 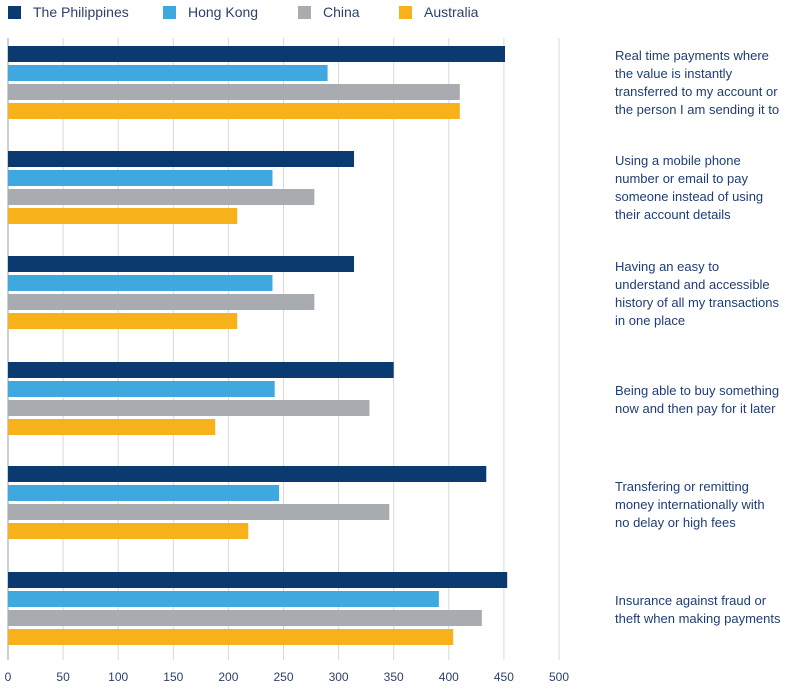 I want to click on legend-item-philippines: The Philippines, so click(x=73, y=13).